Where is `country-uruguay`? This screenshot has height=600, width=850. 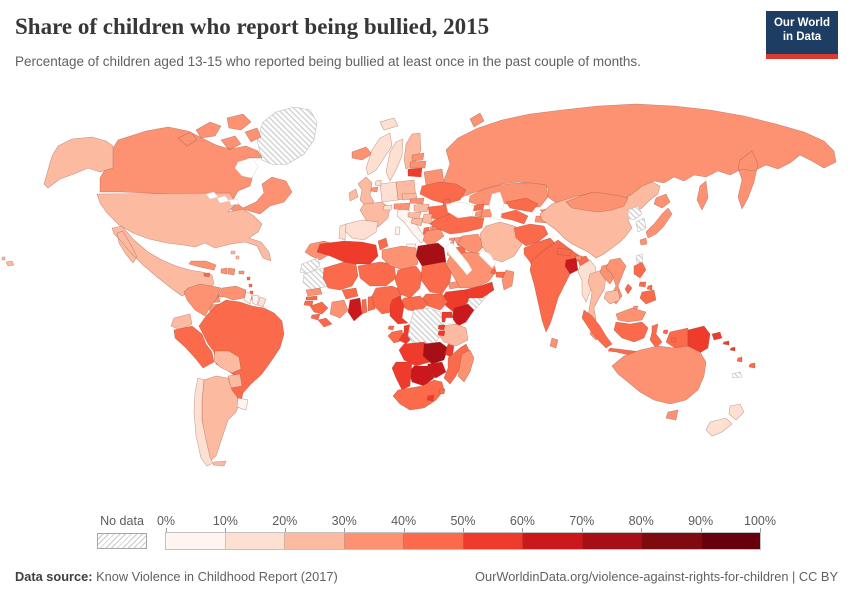 country-uruguay is located at coordinates (242, 404).